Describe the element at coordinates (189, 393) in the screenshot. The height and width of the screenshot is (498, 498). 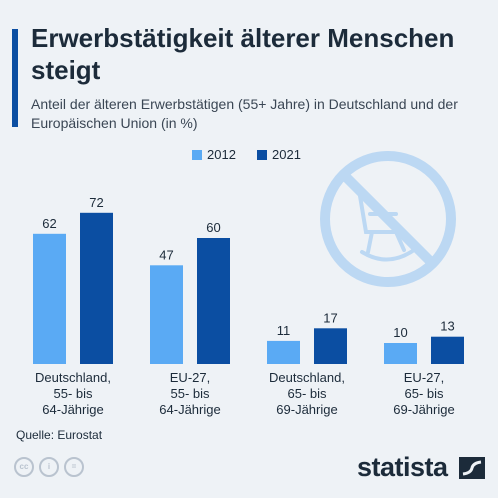
I see `category-label-1: EU-27, 55- bis 64-Jährige` at that location.